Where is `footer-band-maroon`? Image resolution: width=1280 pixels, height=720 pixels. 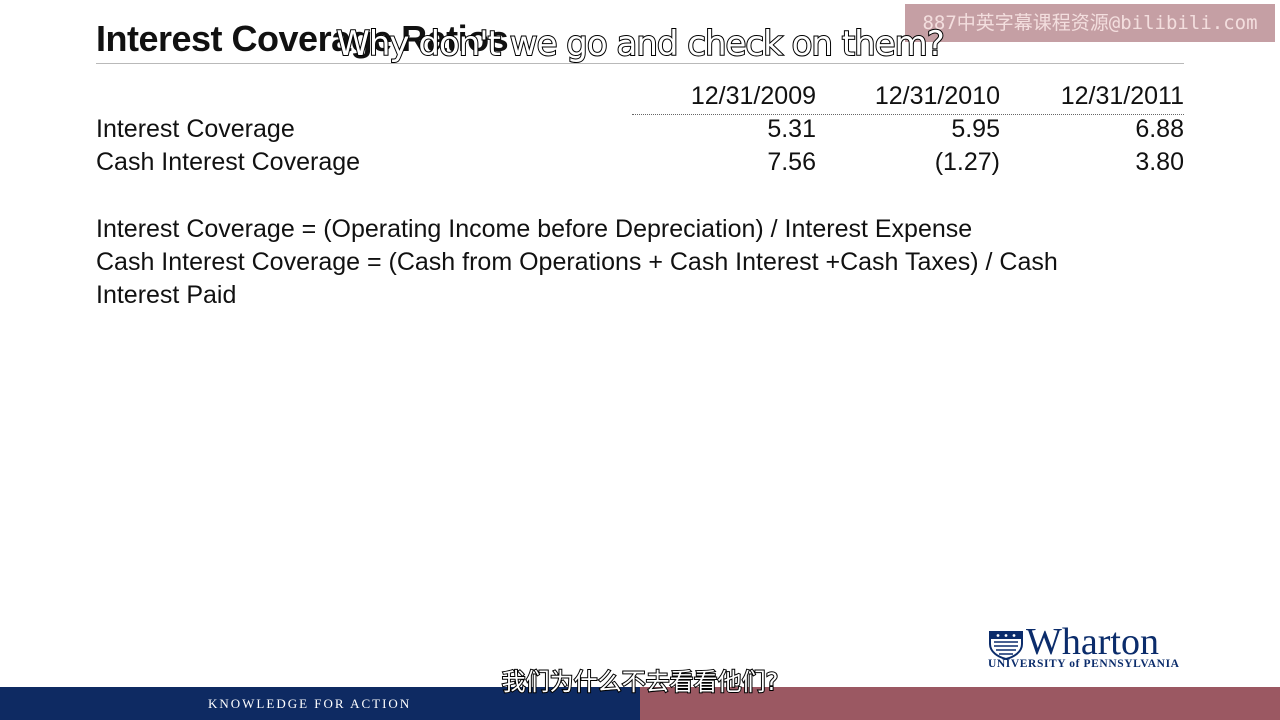 footer-band-maroon is located at coordinates (960, 703).